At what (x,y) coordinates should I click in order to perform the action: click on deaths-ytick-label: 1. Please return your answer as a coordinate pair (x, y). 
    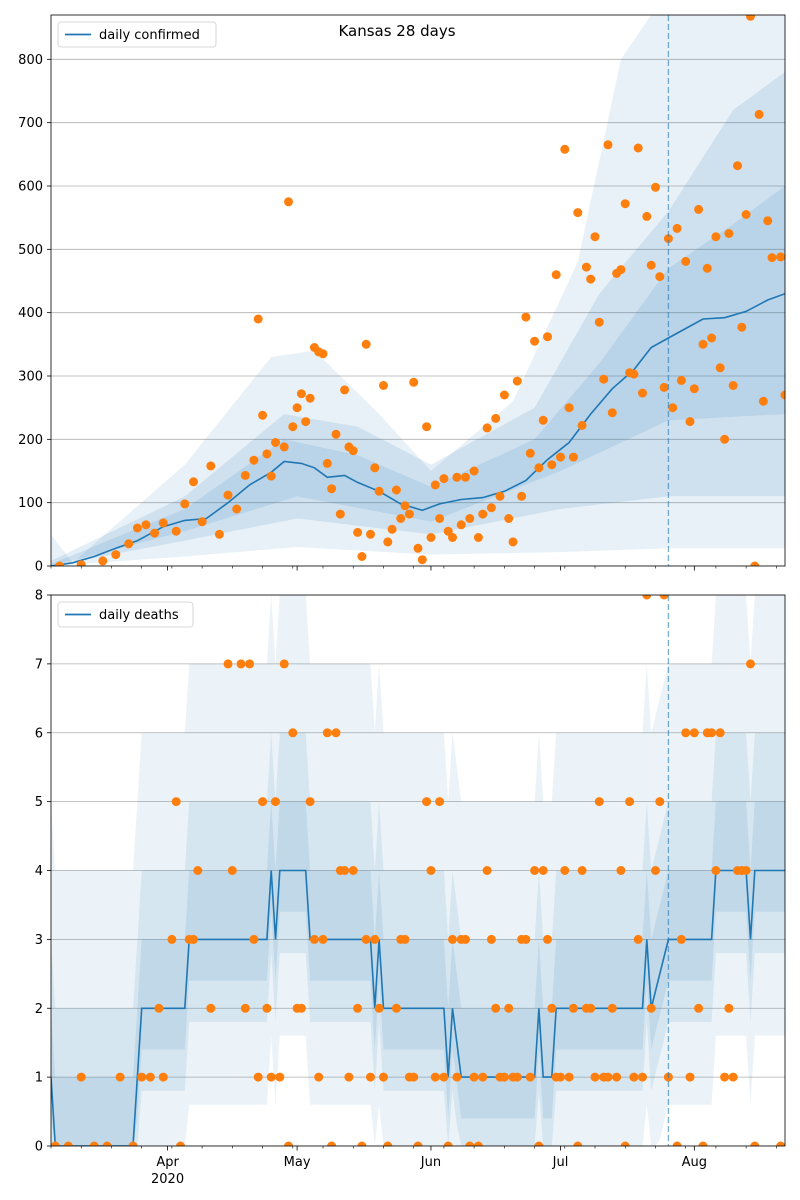
    Looking at the image, I should click on (39, 1078).